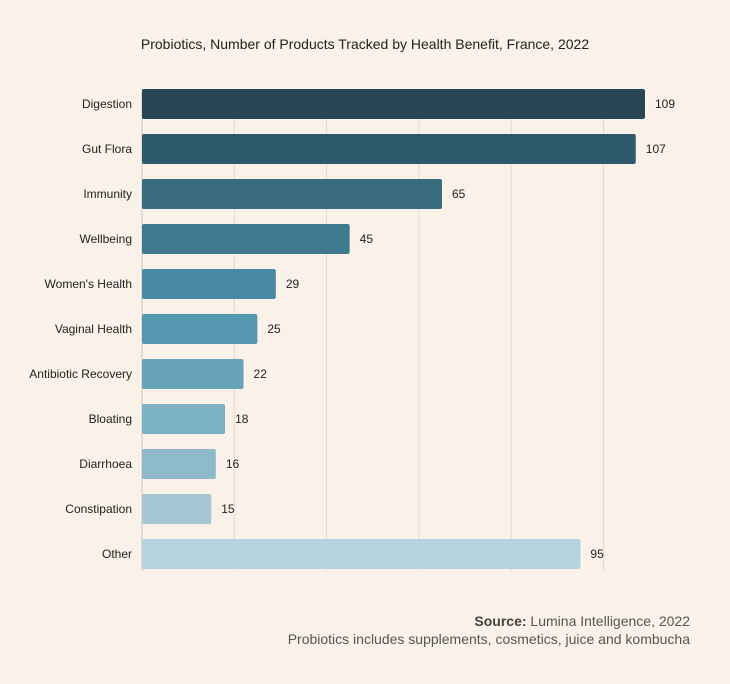 The width and height of the screenshot is (730, 684). What do you see at coordinates (105, 464) in the screenshot?
I see `category-label: Diarrhoea` at bounding box center [105, 464].